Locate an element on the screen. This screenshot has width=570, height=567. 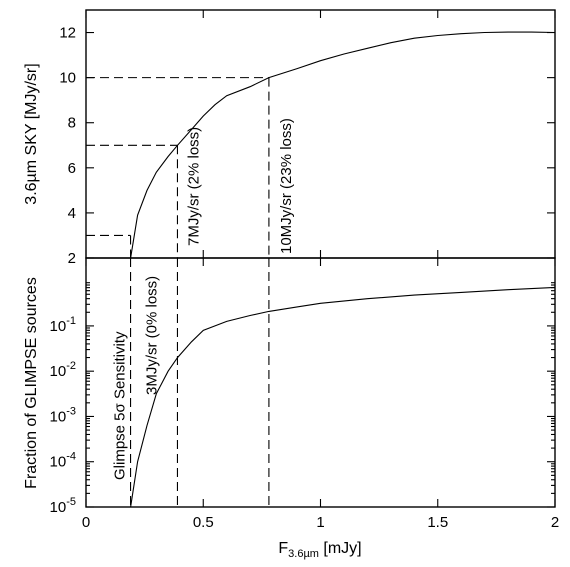
x-axis-tick-labels: 0 0.5 1 1.5 2 is located at coordinates (320, 522).